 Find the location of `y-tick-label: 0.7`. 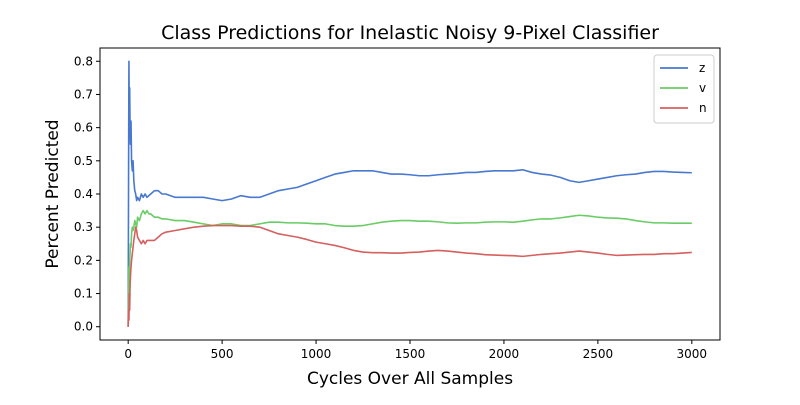

y-tick-label: 0.7 is located at coordinates (83, 94).